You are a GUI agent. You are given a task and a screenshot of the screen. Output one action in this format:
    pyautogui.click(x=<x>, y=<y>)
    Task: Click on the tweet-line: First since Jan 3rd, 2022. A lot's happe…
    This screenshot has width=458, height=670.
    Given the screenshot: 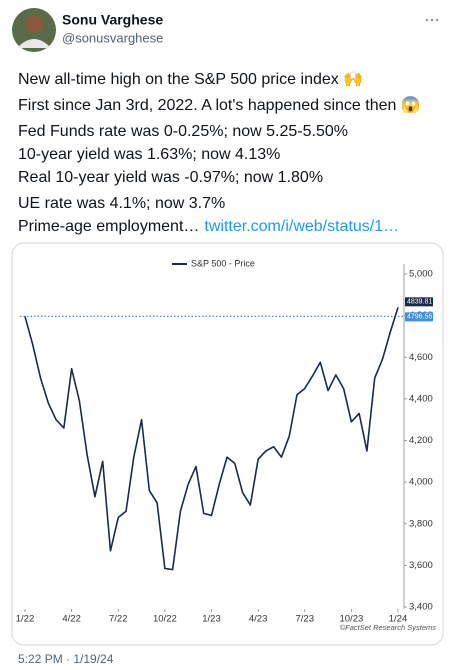 What is the action you would take?
    pyautogui.click(x=219, y=105)
    